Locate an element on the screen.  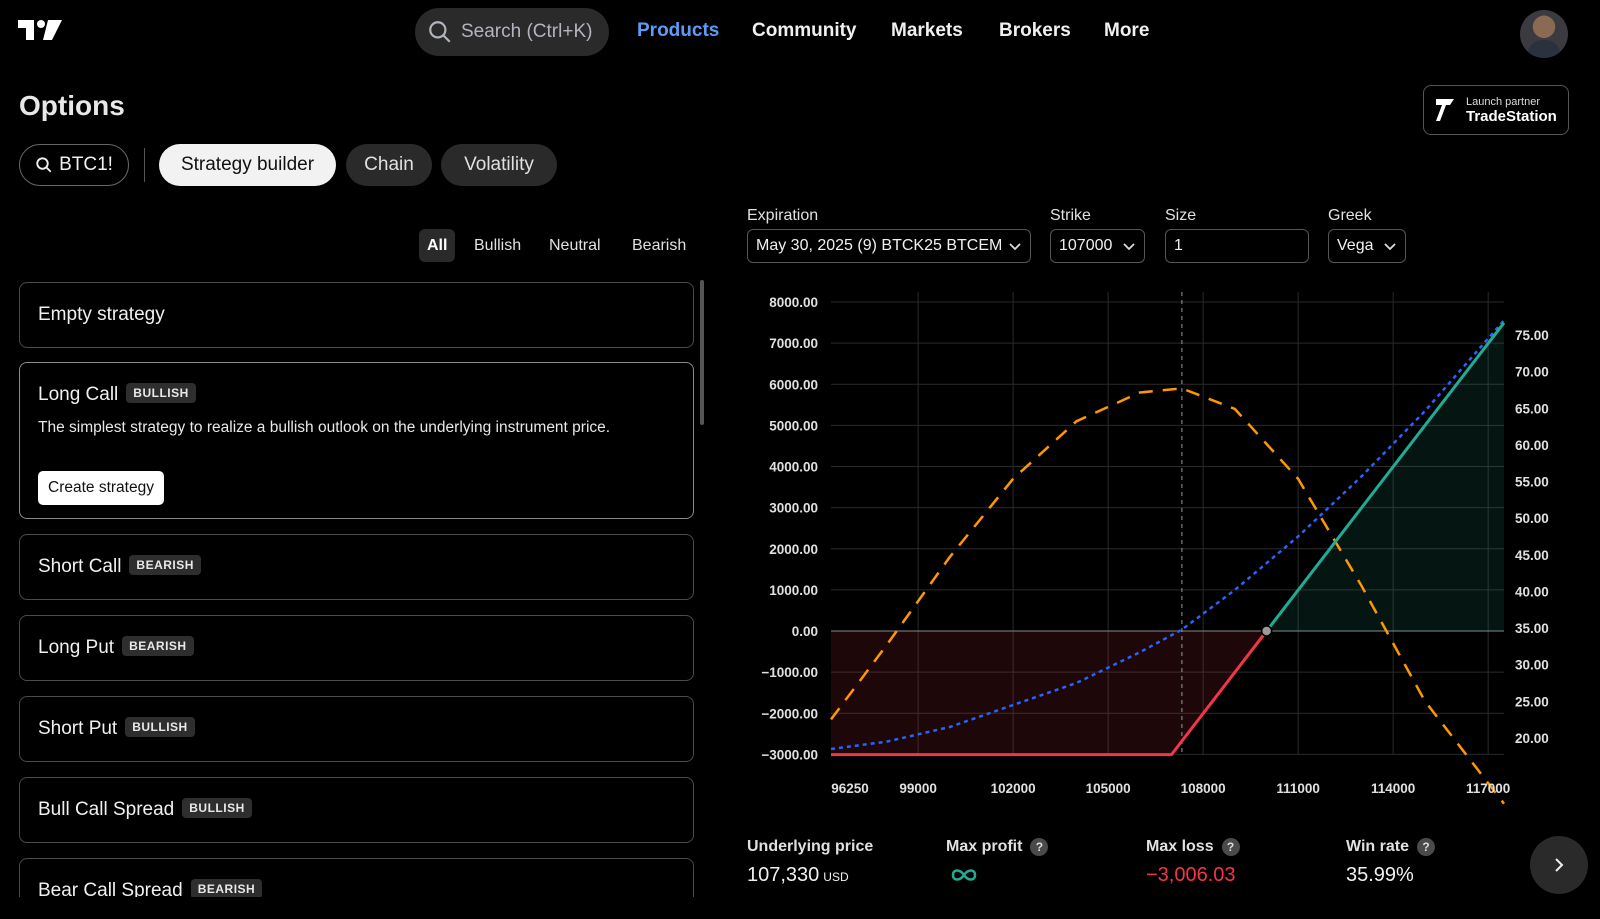
x-axis-tick-label: 105000 is located at coordinates (1108, 788).